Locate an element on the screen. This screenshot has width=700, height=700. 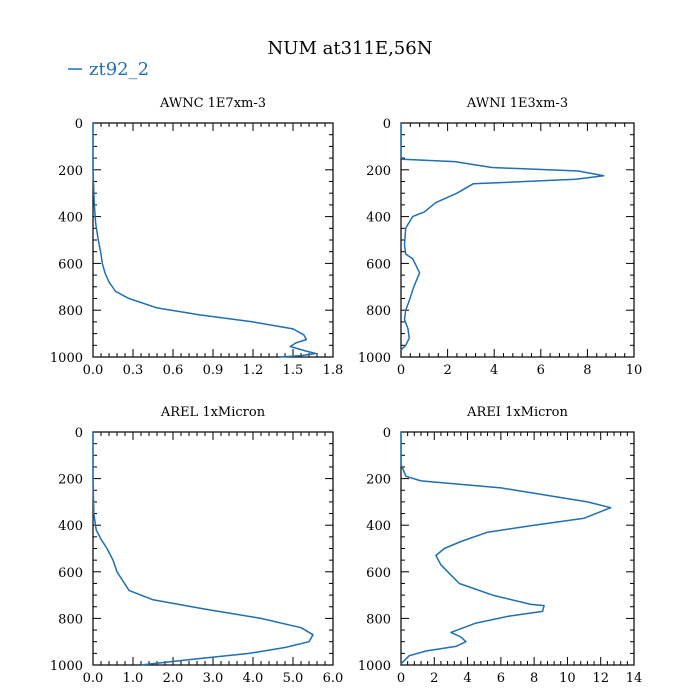
panel-title: AREI 1xMicron is located at coordinates (517, 412).